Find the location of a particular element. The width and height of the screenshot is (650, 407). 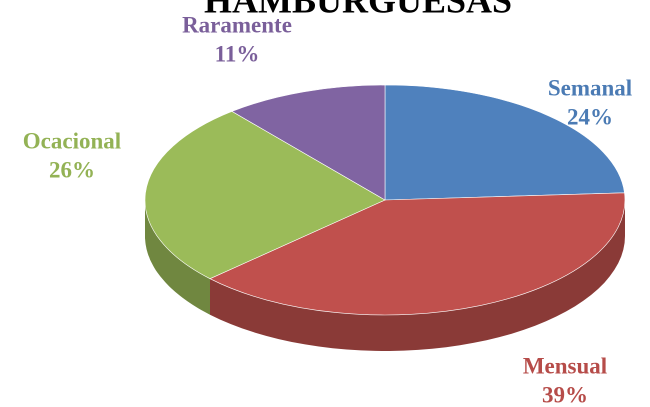

slice-label: Mensual is located at coordinates (565, 365).